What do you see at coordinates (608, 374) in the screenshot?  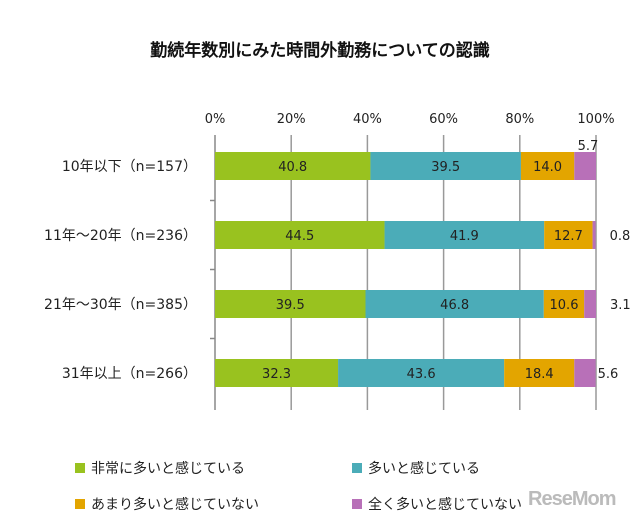 I see `data-label: 5.6` at bounding box center [608, 374].